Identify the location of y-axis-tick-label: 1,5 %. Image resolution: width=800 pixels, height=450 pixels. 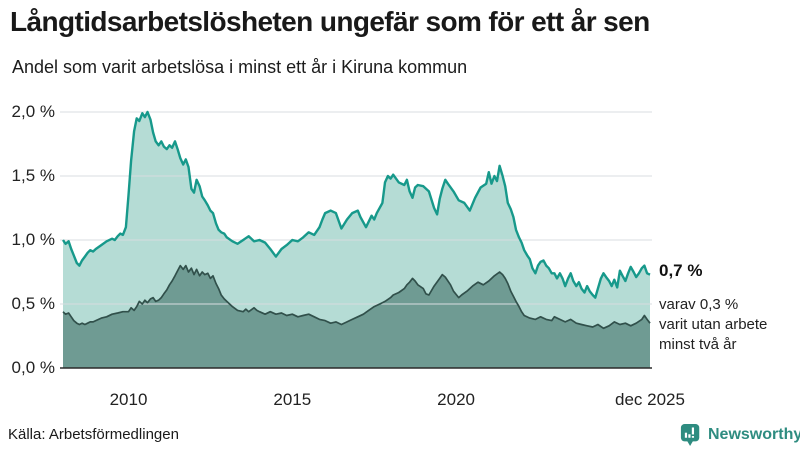
(33, 175).